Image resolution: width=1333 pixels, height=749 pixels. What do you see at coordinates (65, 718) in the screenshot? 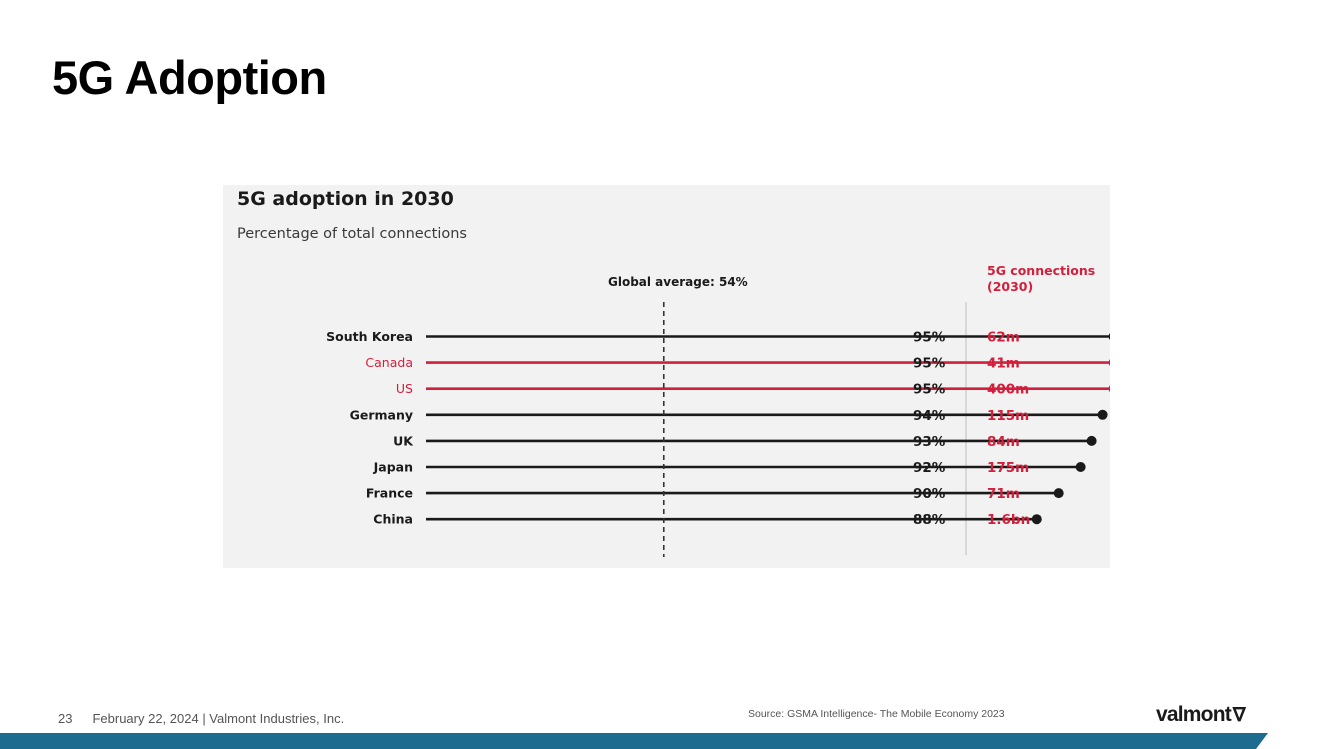
I see `page-number: 23` at bounding box center [65, 718].